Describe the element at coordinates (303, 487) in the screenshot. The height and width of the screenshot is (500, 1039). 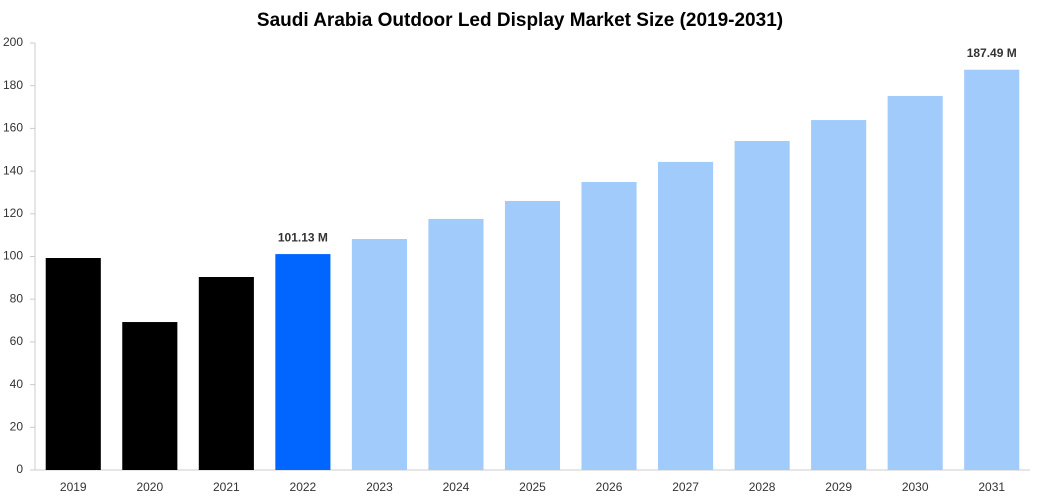
I see `x-tick-label: 2022` at that location.